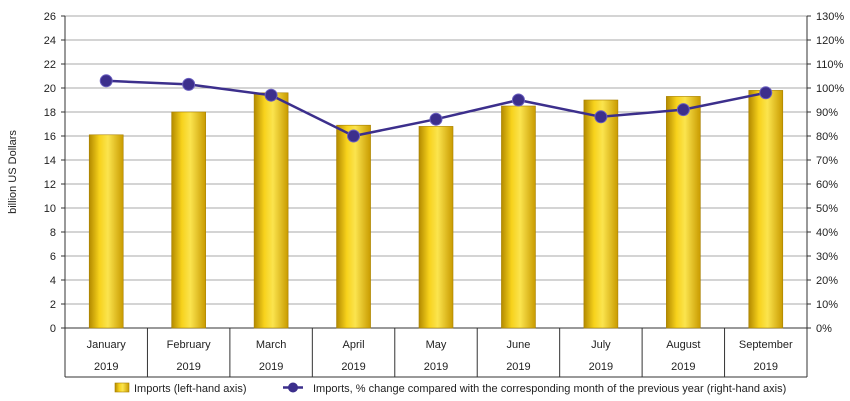 This screenshot has height=401, width=850. I want to click on y2-tick-label: 130%, so click(830, 17).